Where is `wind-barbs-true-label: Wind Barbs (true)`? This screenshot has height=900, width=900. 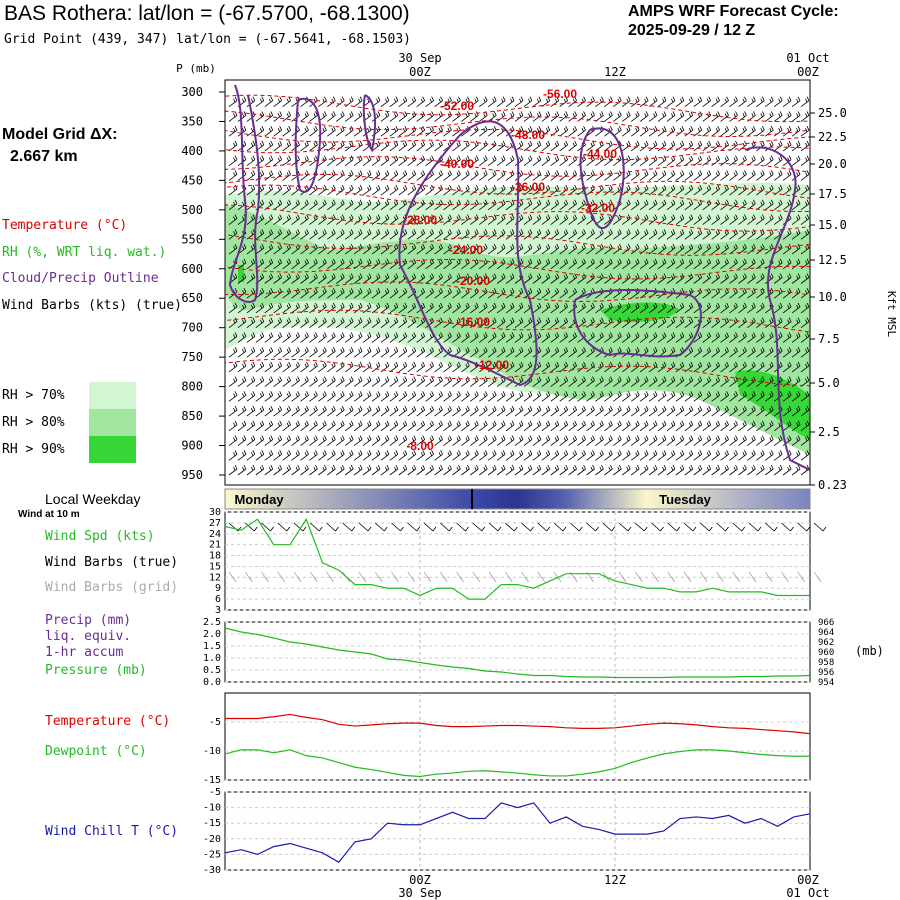
wind-barbs-true-label: Wind Barbs (true) is located at coordinates (112, 562).